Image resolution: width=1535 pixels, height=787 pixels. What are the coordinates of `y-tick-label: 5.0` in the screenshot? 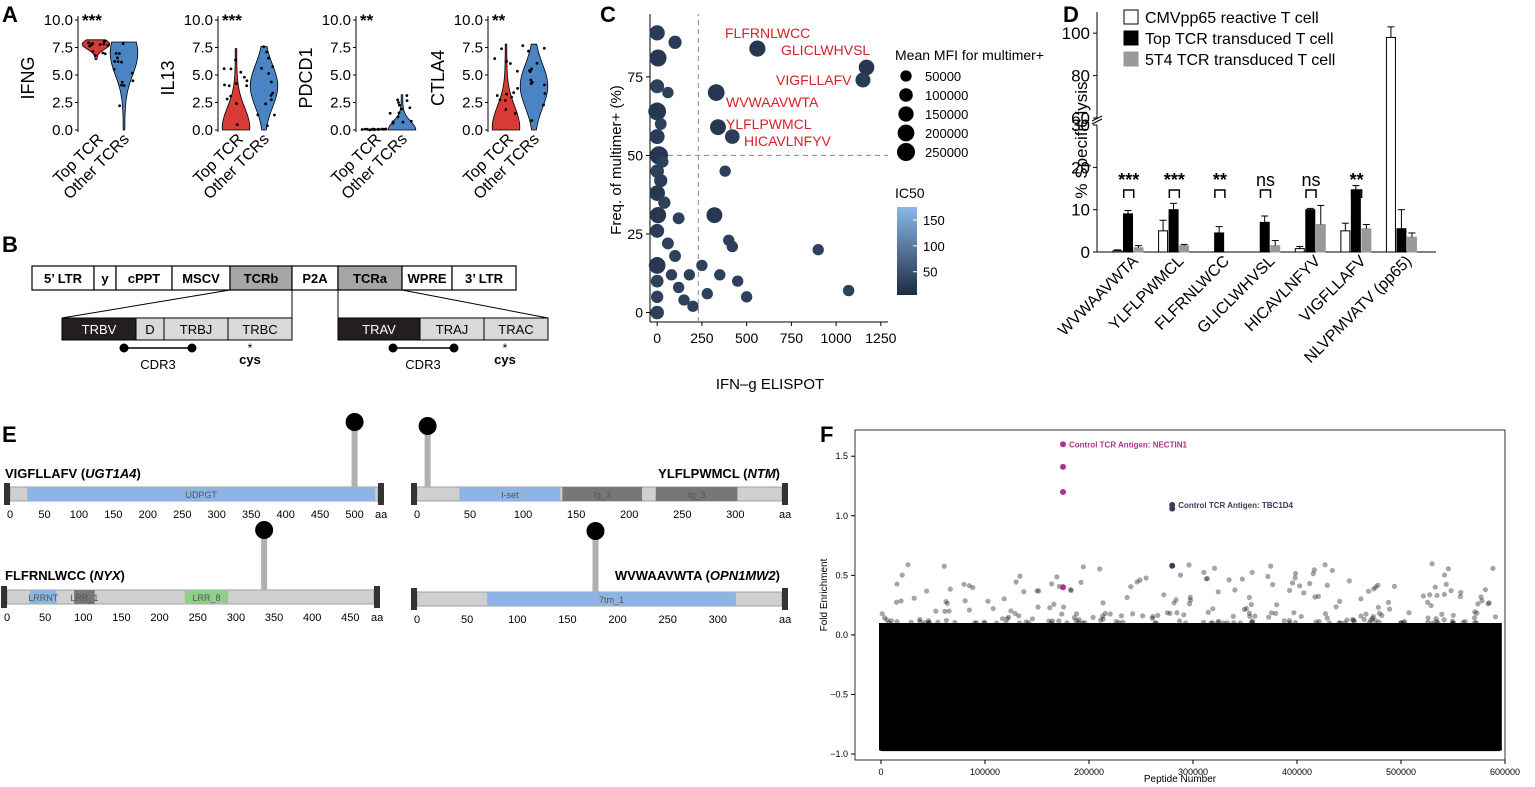 It's located at (340, 75).